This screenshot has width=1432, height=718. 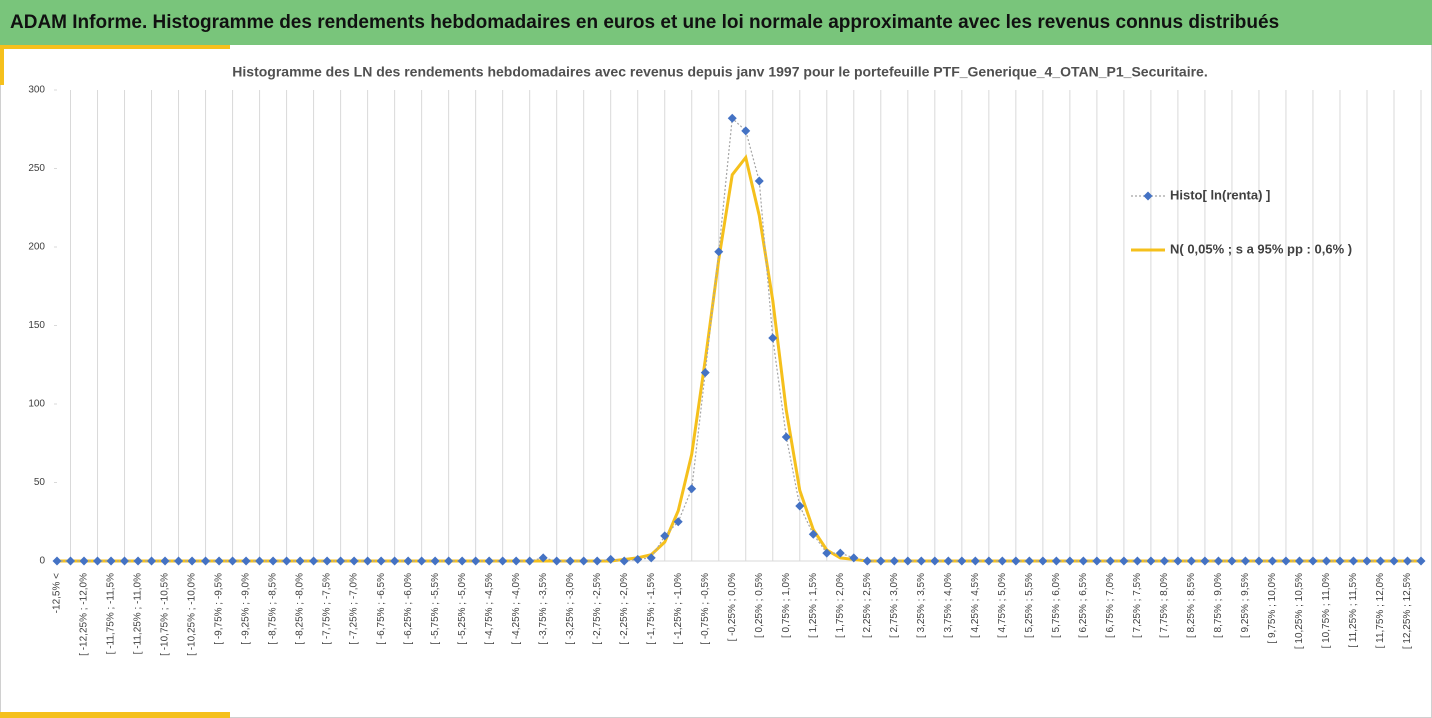 What do you see at coordinates (975, 605) in the screenshot?
I see `x-tick-label: [ 4,25% ; 4,5%` at bounding box center [975, 605].